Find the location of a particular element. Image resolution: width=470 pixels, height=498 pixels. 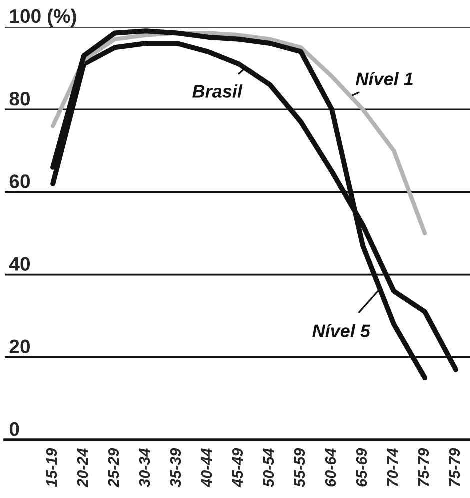

x-tick-label: 30-34 is located at coordinates (144, 468).